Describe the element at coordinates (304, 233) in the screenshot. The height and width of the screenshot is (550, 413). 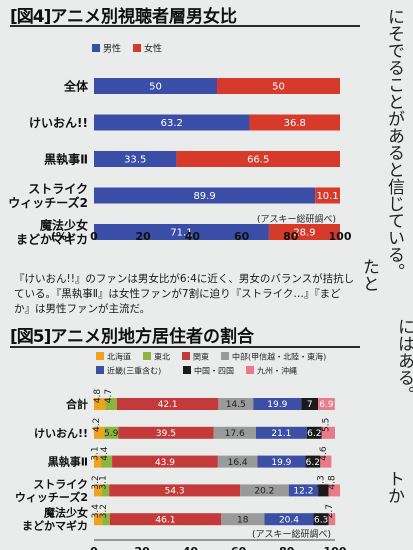
I see `data-label: 28.9` at that location.